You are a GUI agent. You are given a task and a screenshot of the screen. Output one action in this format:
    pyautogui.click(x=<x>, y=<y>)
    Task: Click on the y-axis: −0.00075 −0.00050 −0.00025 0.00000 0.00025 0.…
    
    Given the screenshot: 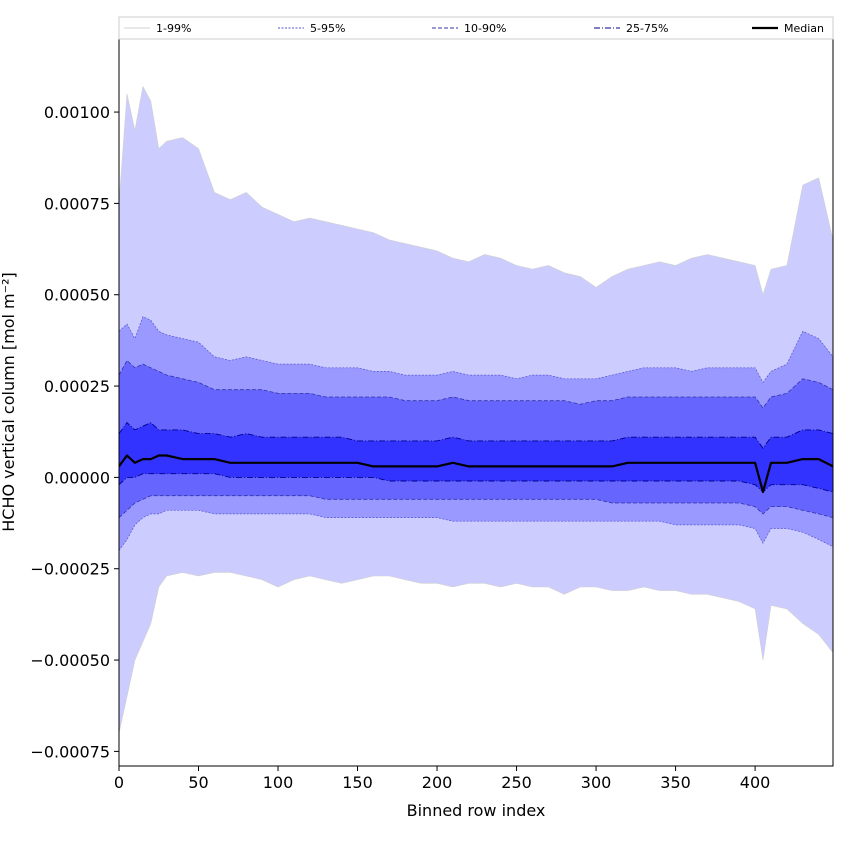 What is the action you would take?
    pyautogui.click(x=74, y=432)
    